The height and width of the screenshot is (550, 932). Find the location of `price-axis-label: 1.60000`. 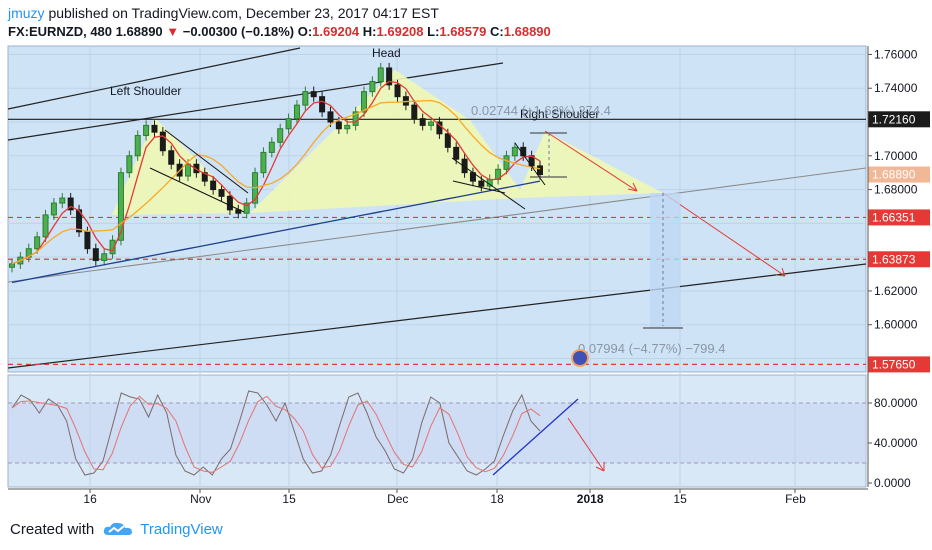

price-axis-label: 1.60000 is located at coordinates (896, 325).